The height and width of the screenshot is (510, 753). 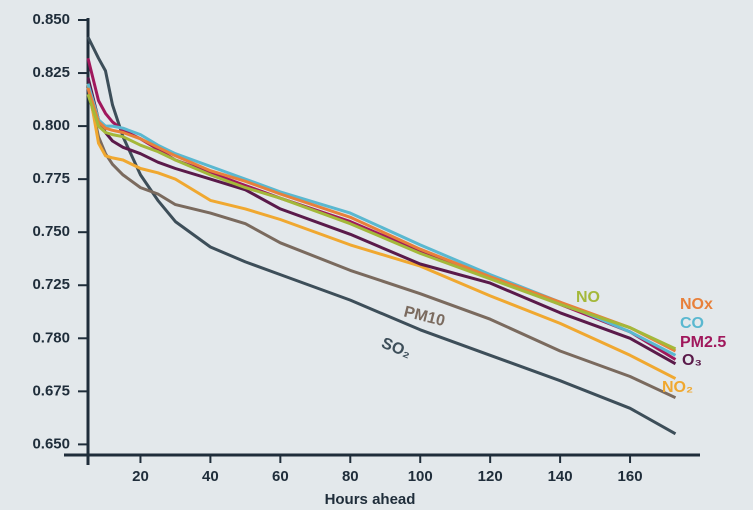 I want to click on y-tick-label: 0.725, so click(x=51, y=284).